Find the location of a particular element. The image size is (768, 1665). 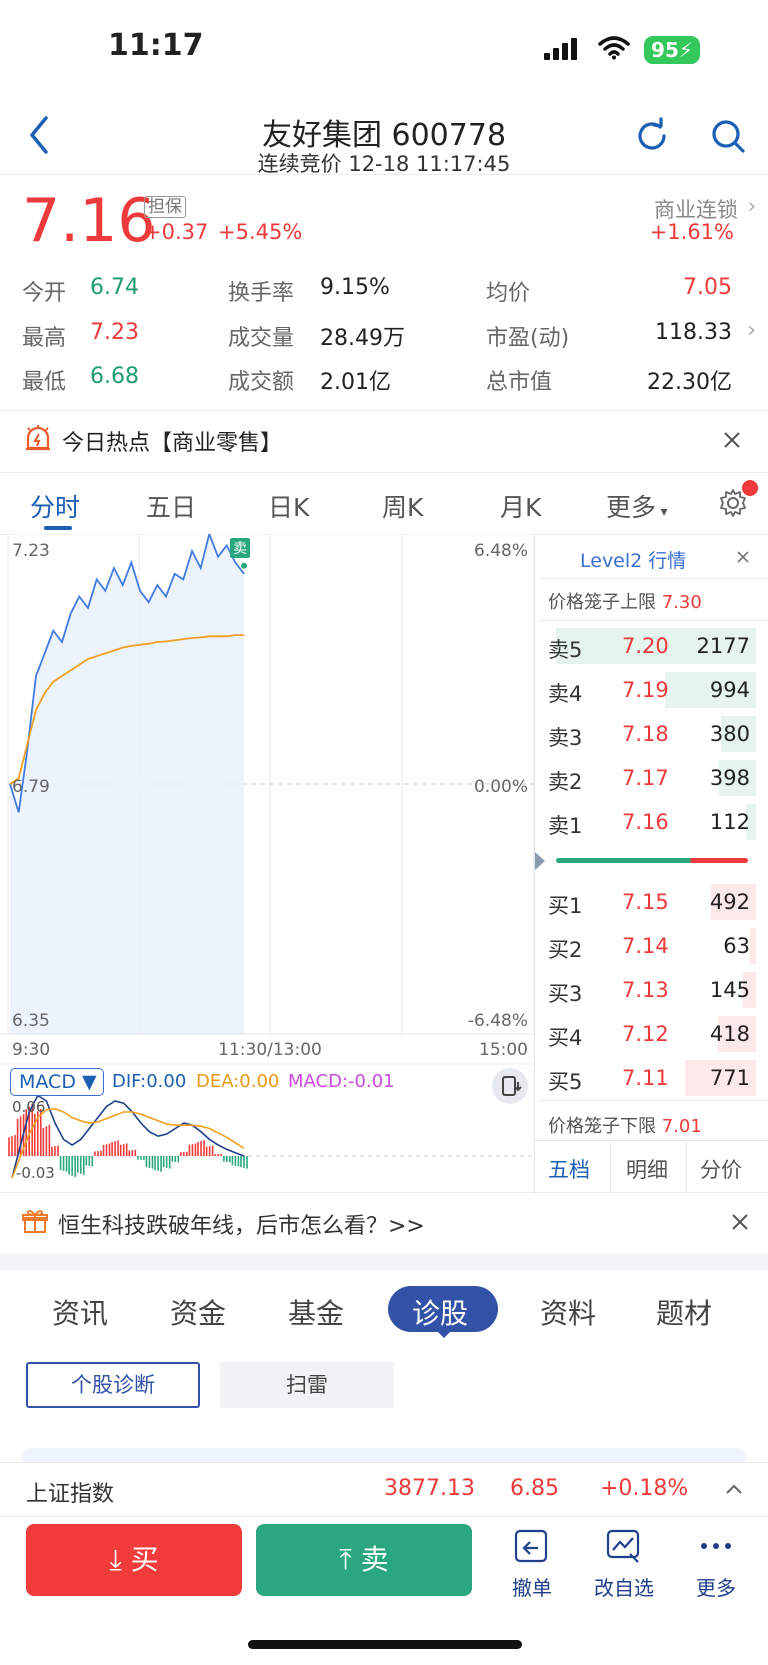

tab-themes: 题材 is located at coordinates (684, 1313).